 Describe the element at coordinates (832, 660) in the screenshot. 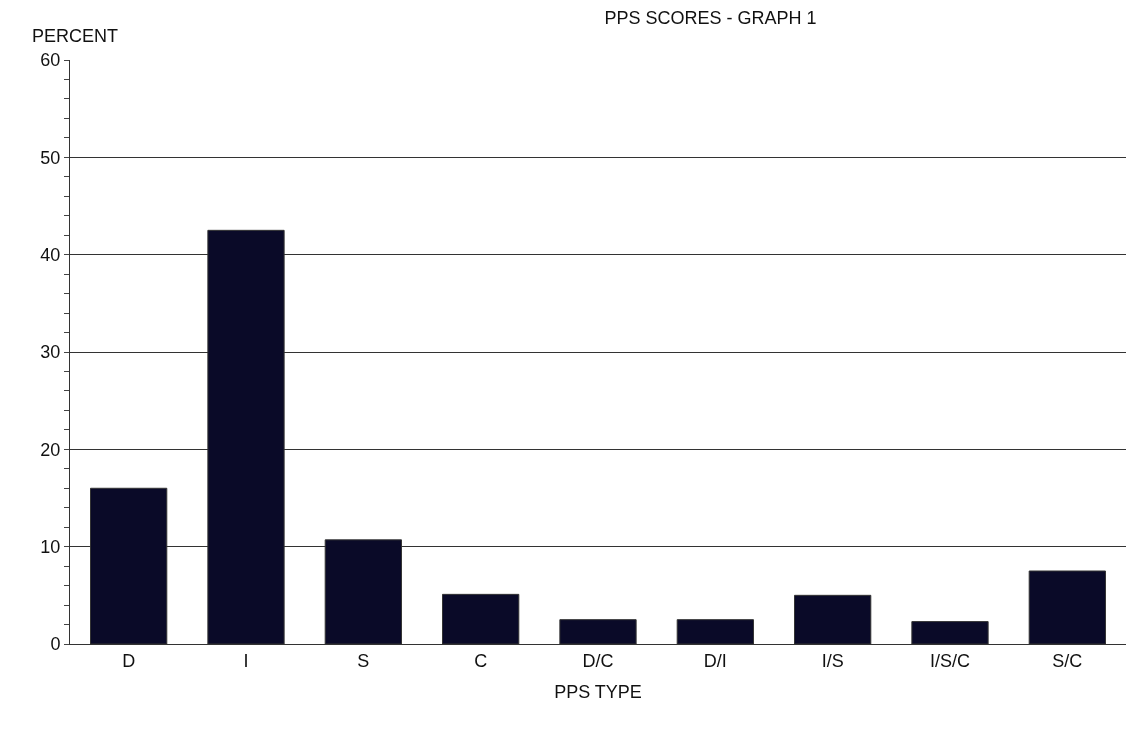

I see `x-tick-label: I/S` at that location.